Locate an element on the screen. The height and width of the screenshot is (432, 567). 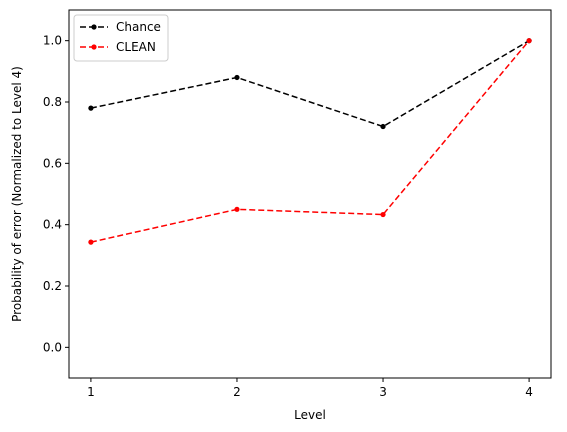
y-tick-label: 0.8 is located at coordinates (52, 102).